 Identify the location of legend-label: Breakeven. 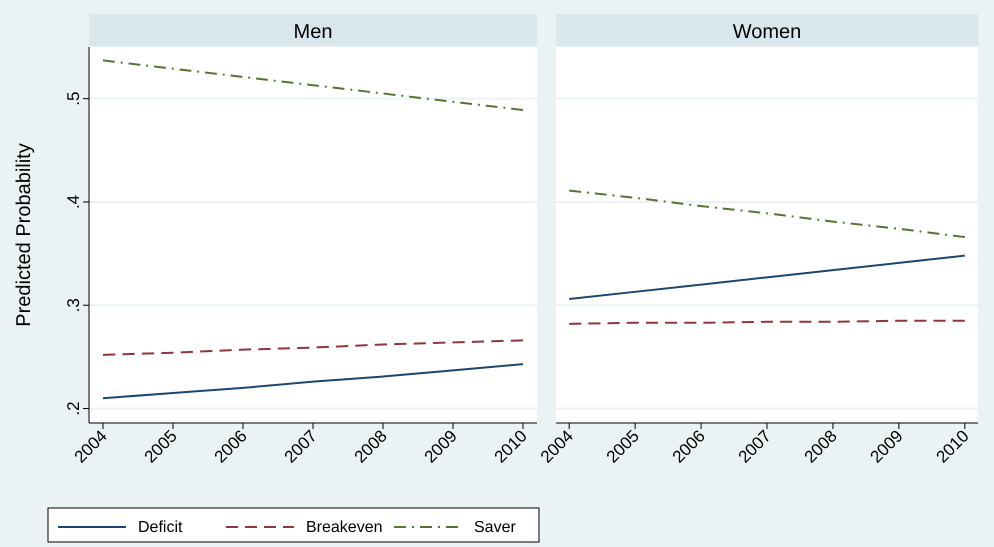
(344, 527).